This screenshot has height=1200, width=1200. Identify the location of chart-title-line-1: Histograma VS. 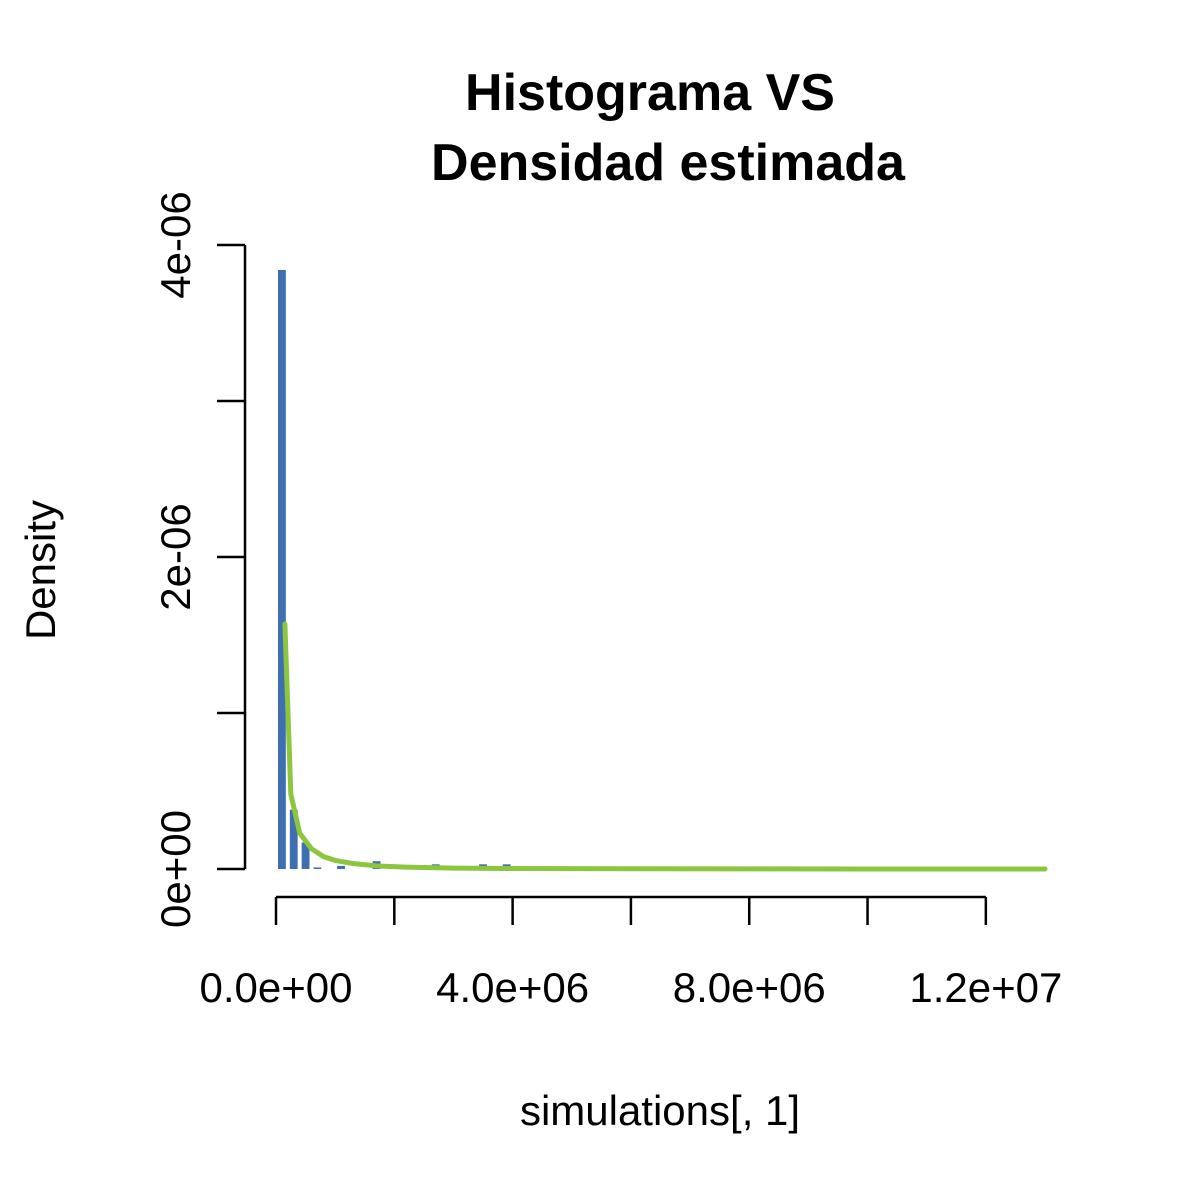
(650, 93).